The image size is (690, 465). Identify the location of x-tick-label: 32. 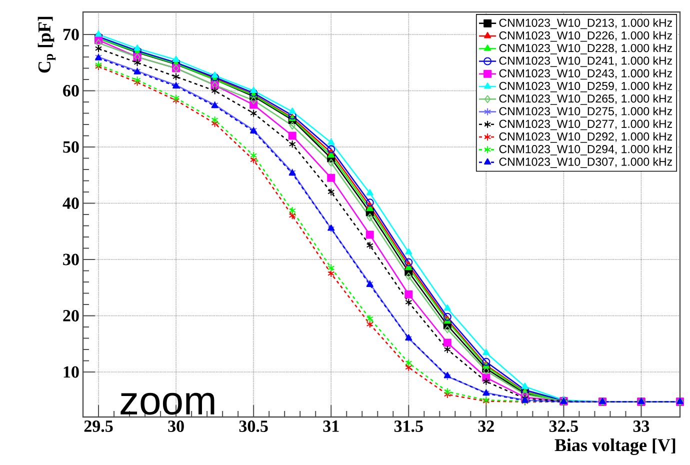
(486, 426).